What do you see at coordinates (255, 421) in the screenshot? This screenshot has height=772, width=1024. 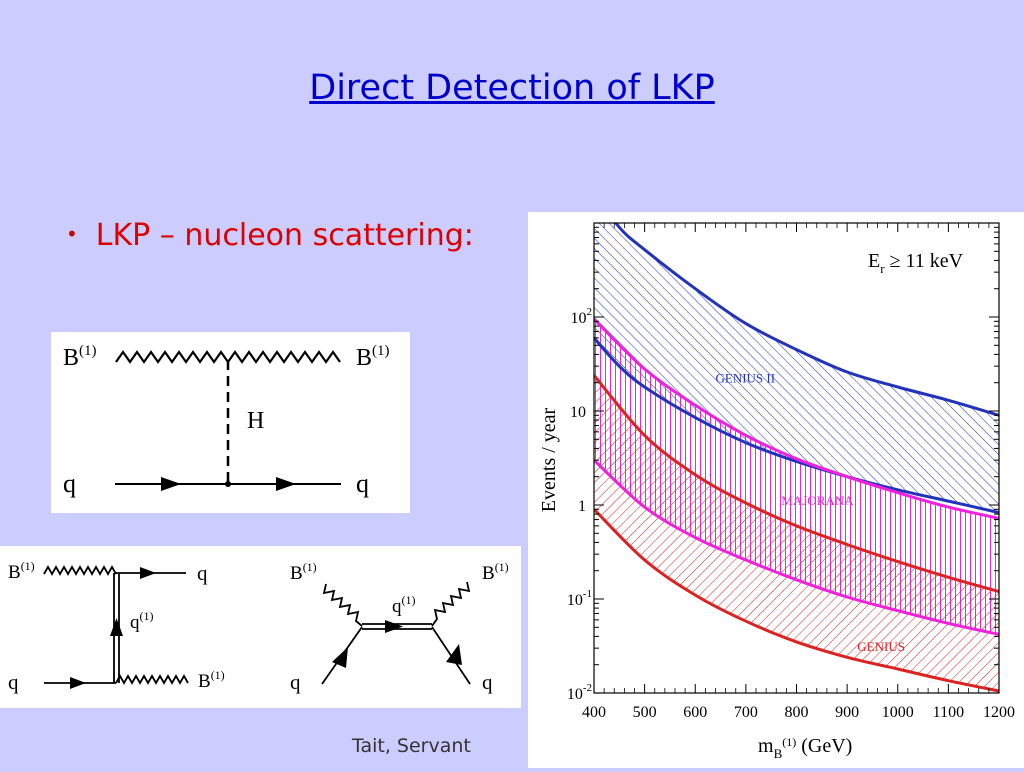 I see `label-mediator: H` at bounding box center [255, 421].